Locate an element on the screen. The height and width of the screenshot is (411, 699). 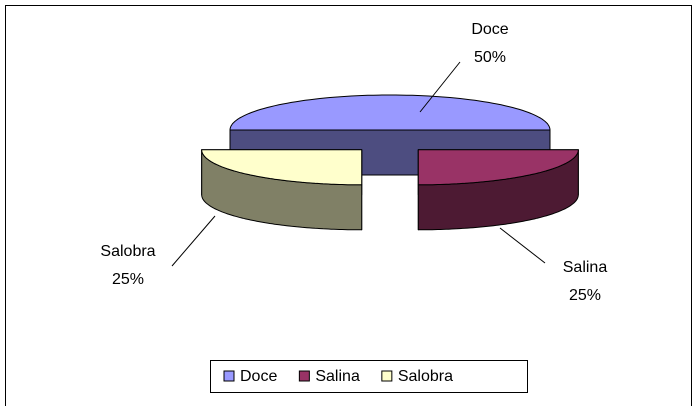
data-label-name: Salobra is located at coordinates (127, 251).